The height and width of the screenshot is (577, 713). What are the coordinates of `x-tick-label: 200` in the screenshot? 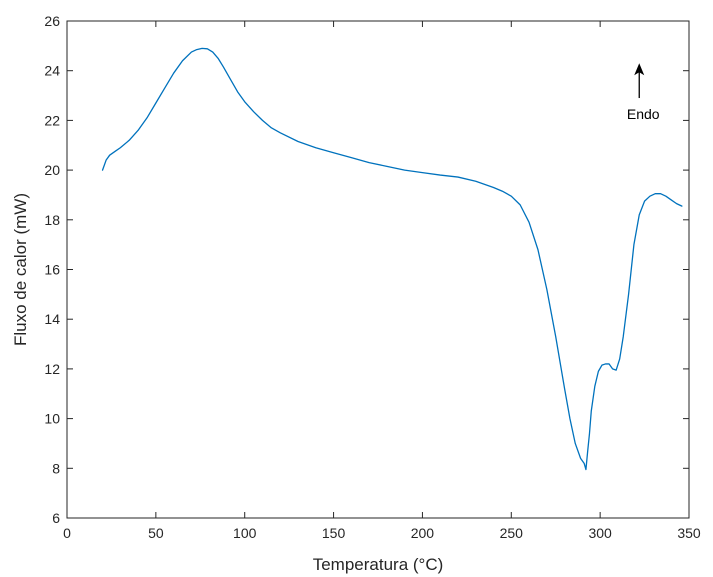 It's located at (423, 533).